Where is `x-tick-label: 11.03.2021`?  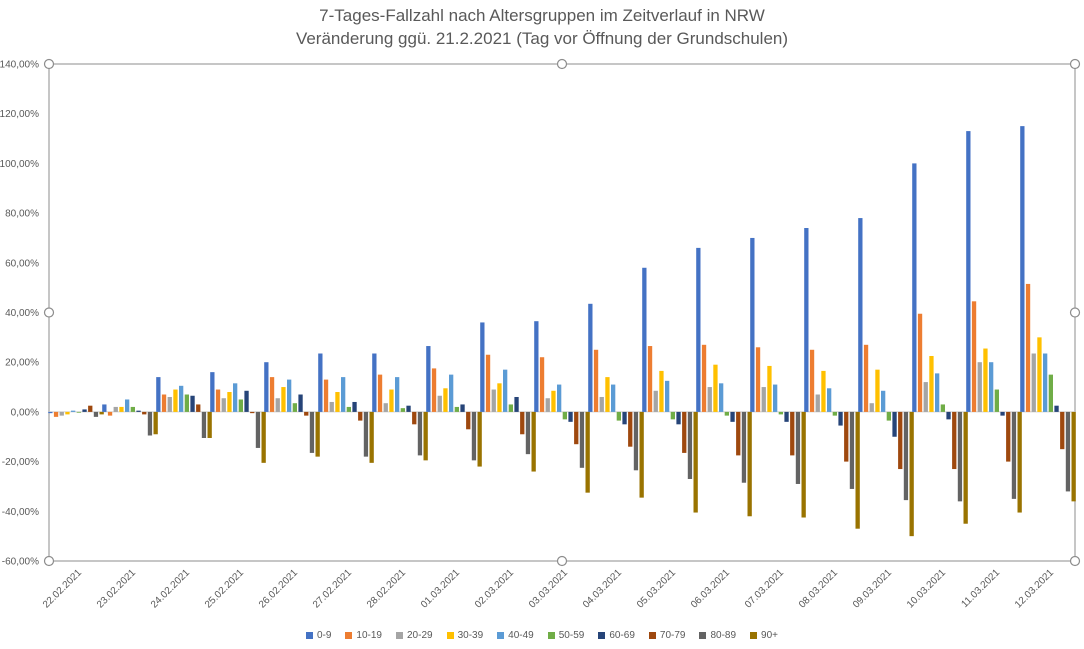
x-tick-label: 11.03.2021 is located at coordinates (980, 588).